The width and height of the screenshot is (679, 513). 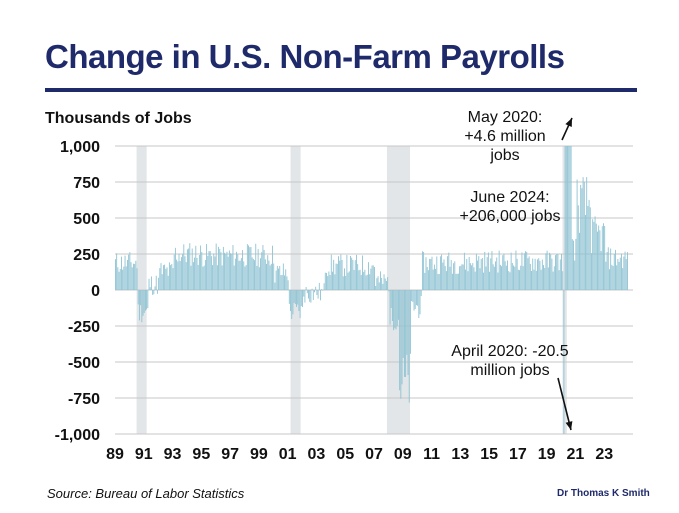 I want to click on title-rule, so click(x=341, y=90).